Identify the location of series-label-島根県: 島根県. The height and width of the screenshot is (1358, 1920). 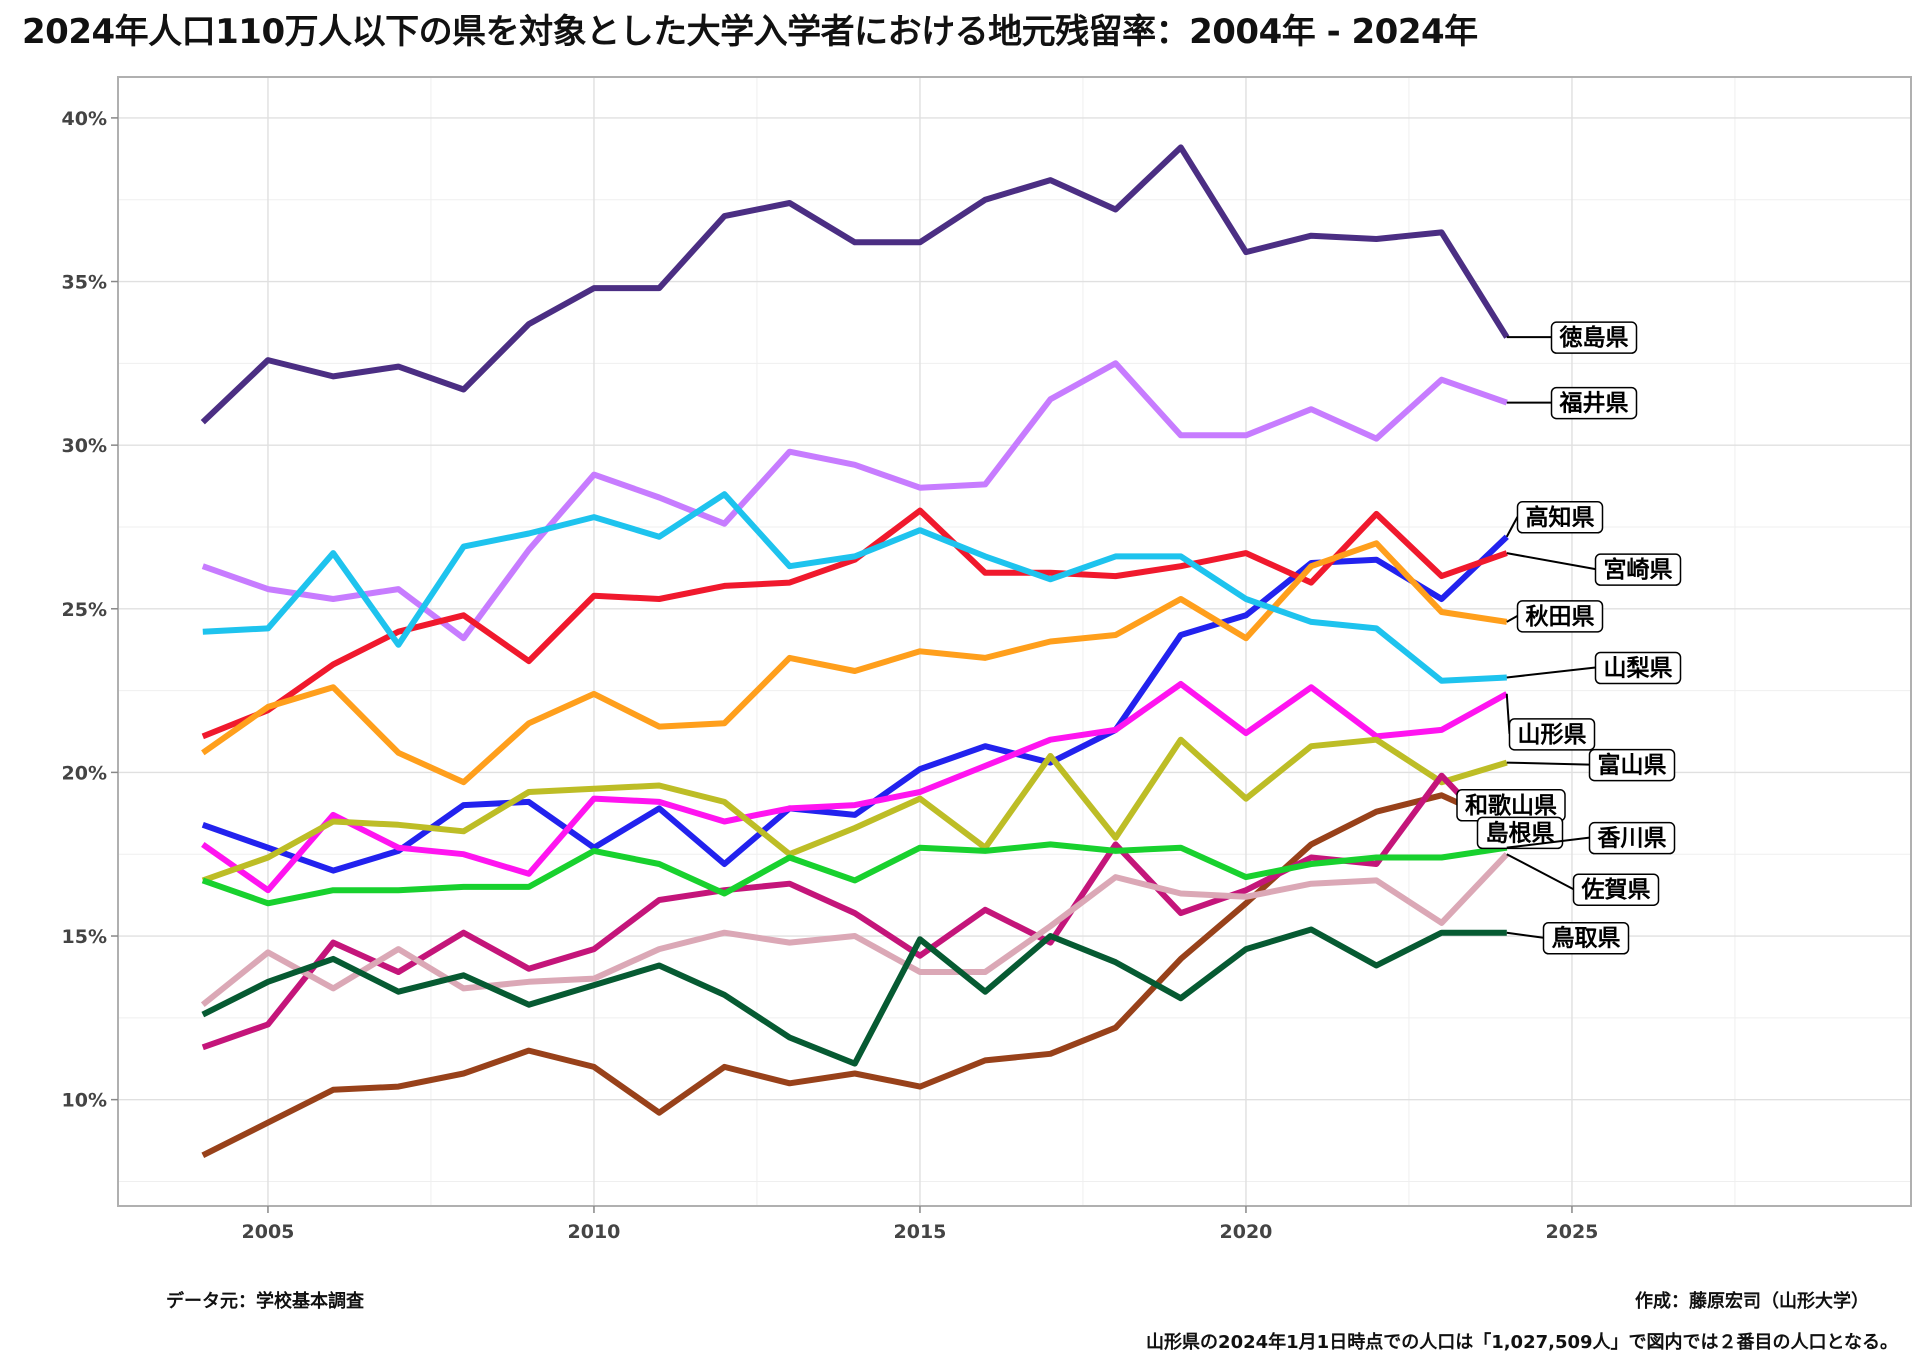
(1520, 833).